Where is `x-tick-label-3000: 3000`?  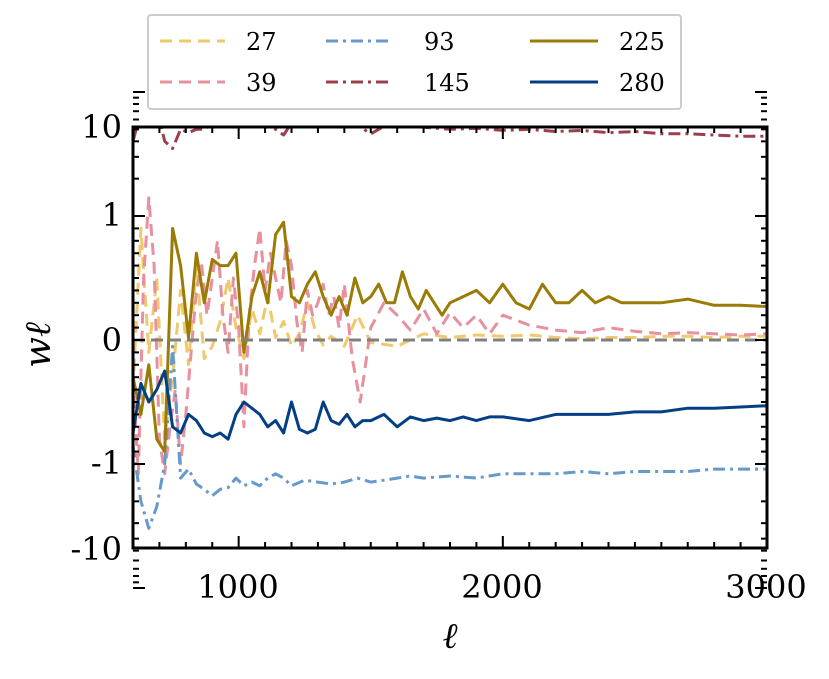 x-tick-label-3000: 3000 is located at coordinates (765, 587).